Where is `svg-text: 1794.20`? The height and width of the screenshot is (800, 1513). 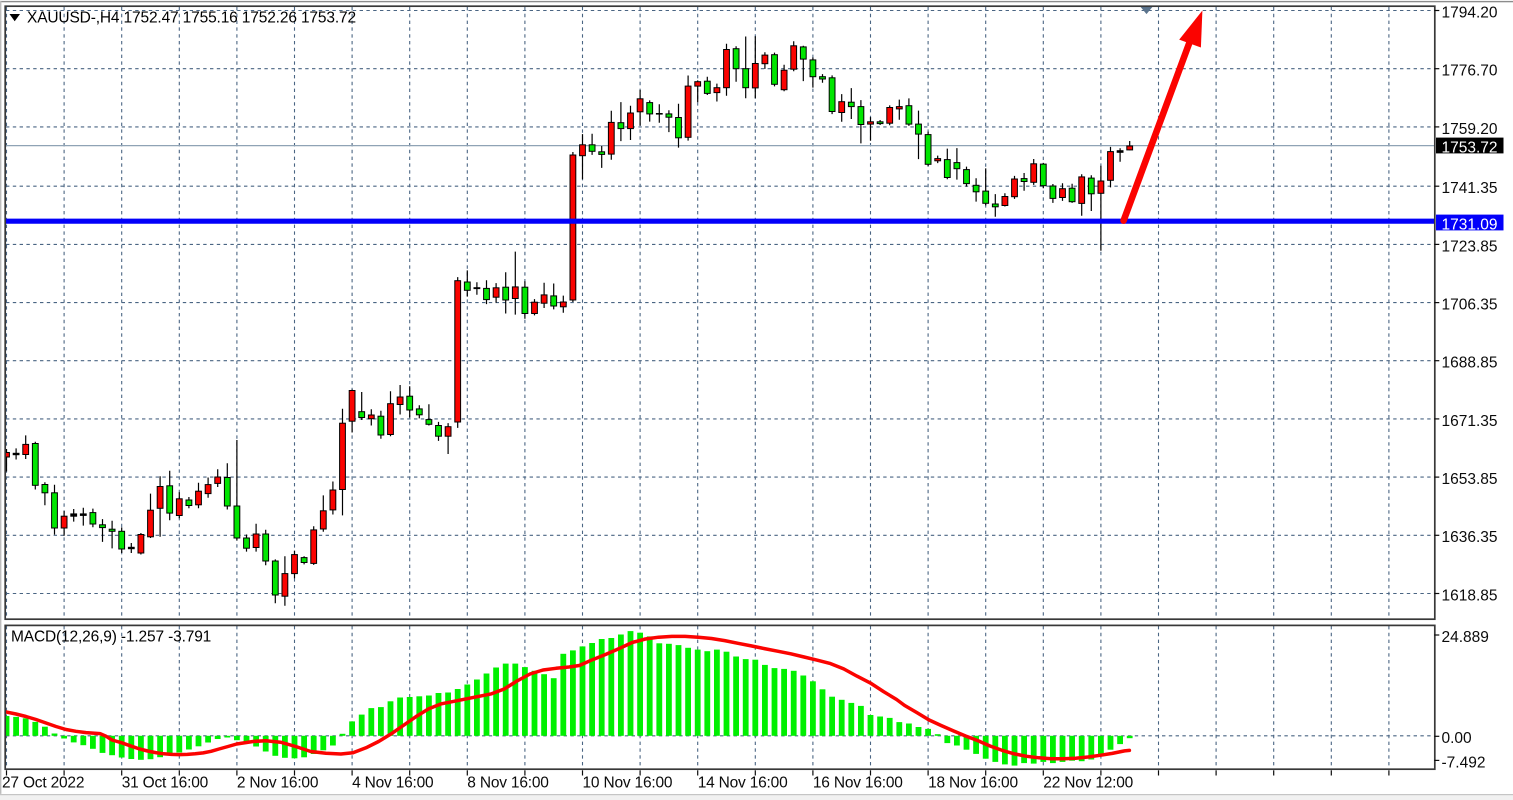 svg-text: 1794.20 is located at coordinates (1470, 12).